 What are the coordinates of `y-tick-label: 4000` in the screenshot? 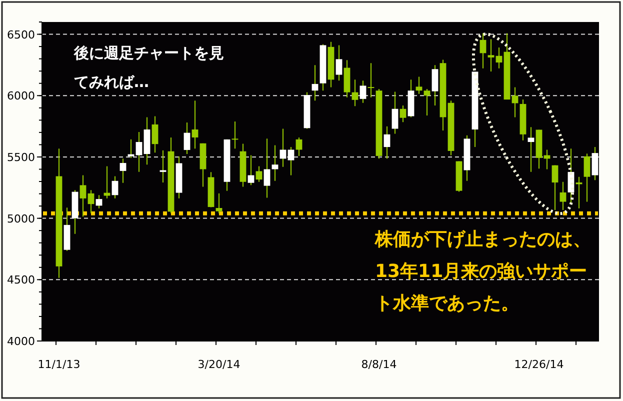 It's located at (21, 341).